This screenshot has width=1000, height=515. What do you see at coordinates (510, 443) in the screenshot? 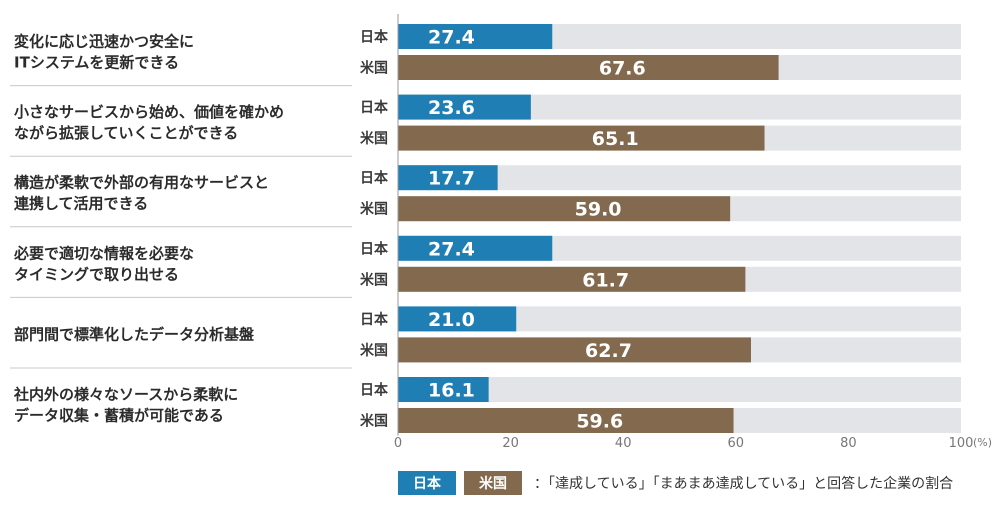
I see `x-tick-label: 20` at bounding box center [510, 443].